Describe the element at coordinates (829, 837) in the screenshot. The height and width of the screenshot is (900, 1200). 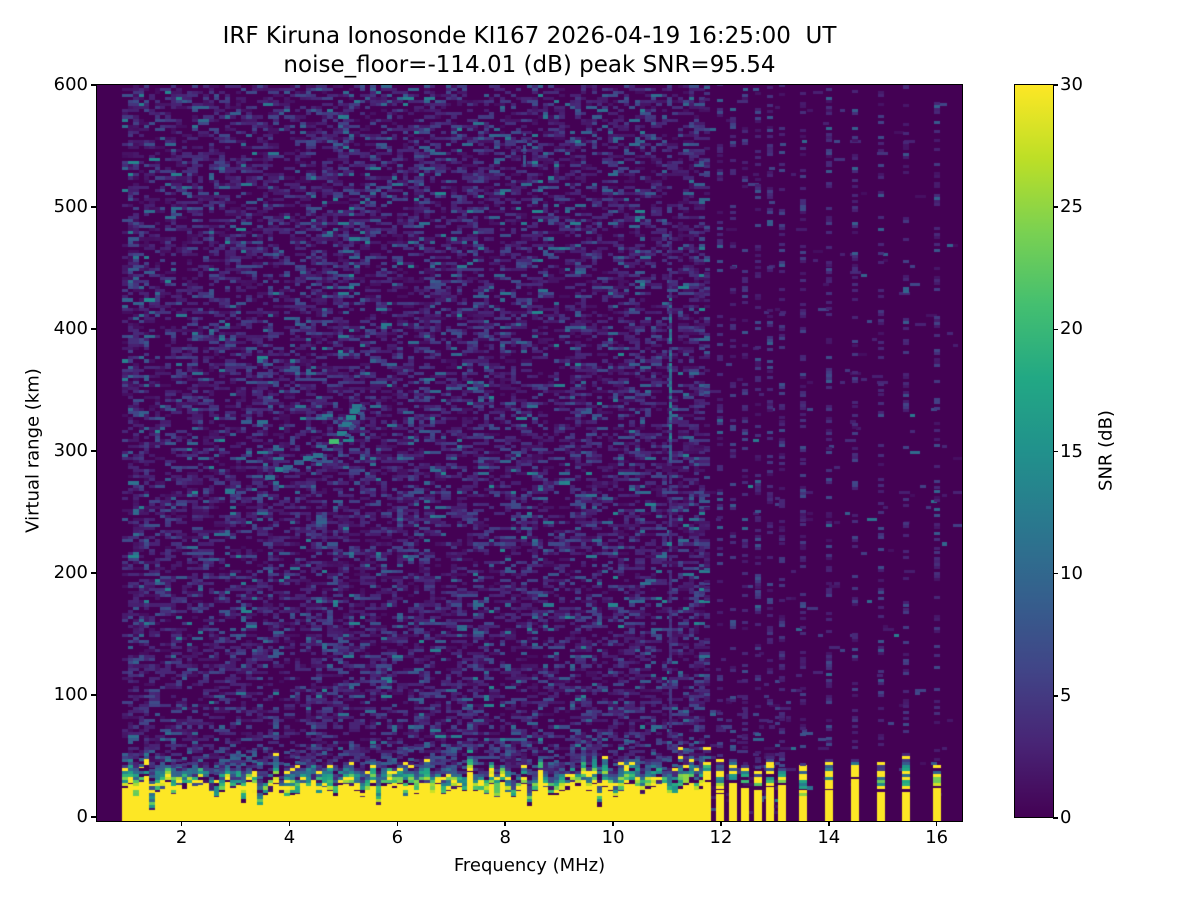
I see `x-tick-label: 14` at that location.